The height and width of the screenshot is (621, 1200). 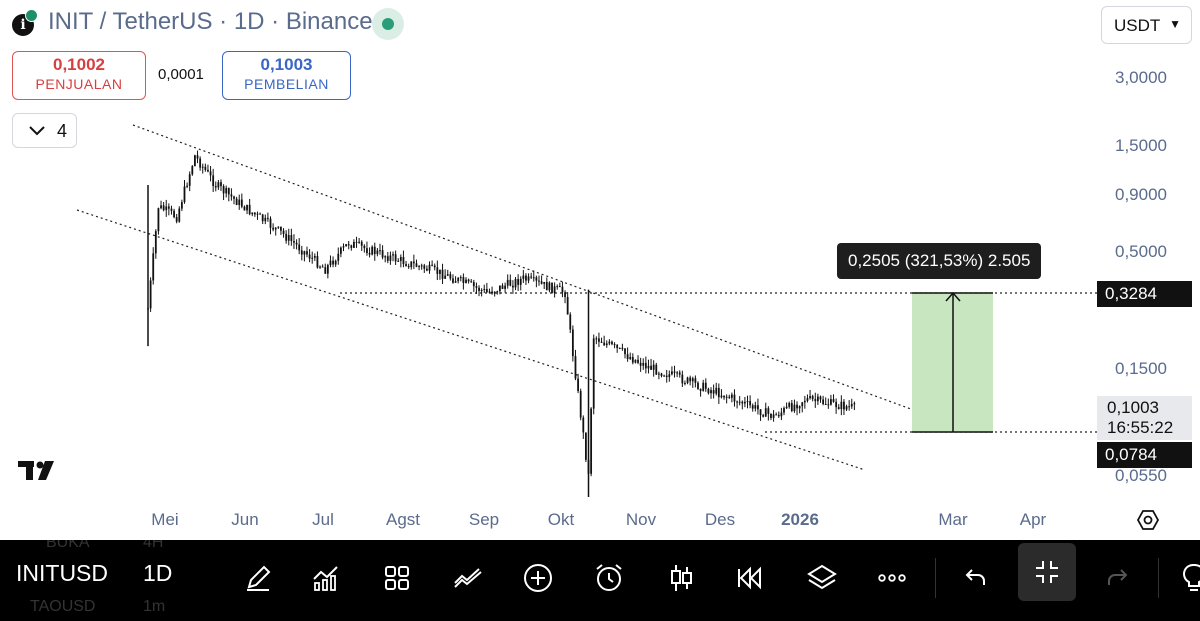 What do you see at coordinates (62, 573) in the screenshot?
I see `symbol-selector: INITUSD` at bounding box center [62, 573].